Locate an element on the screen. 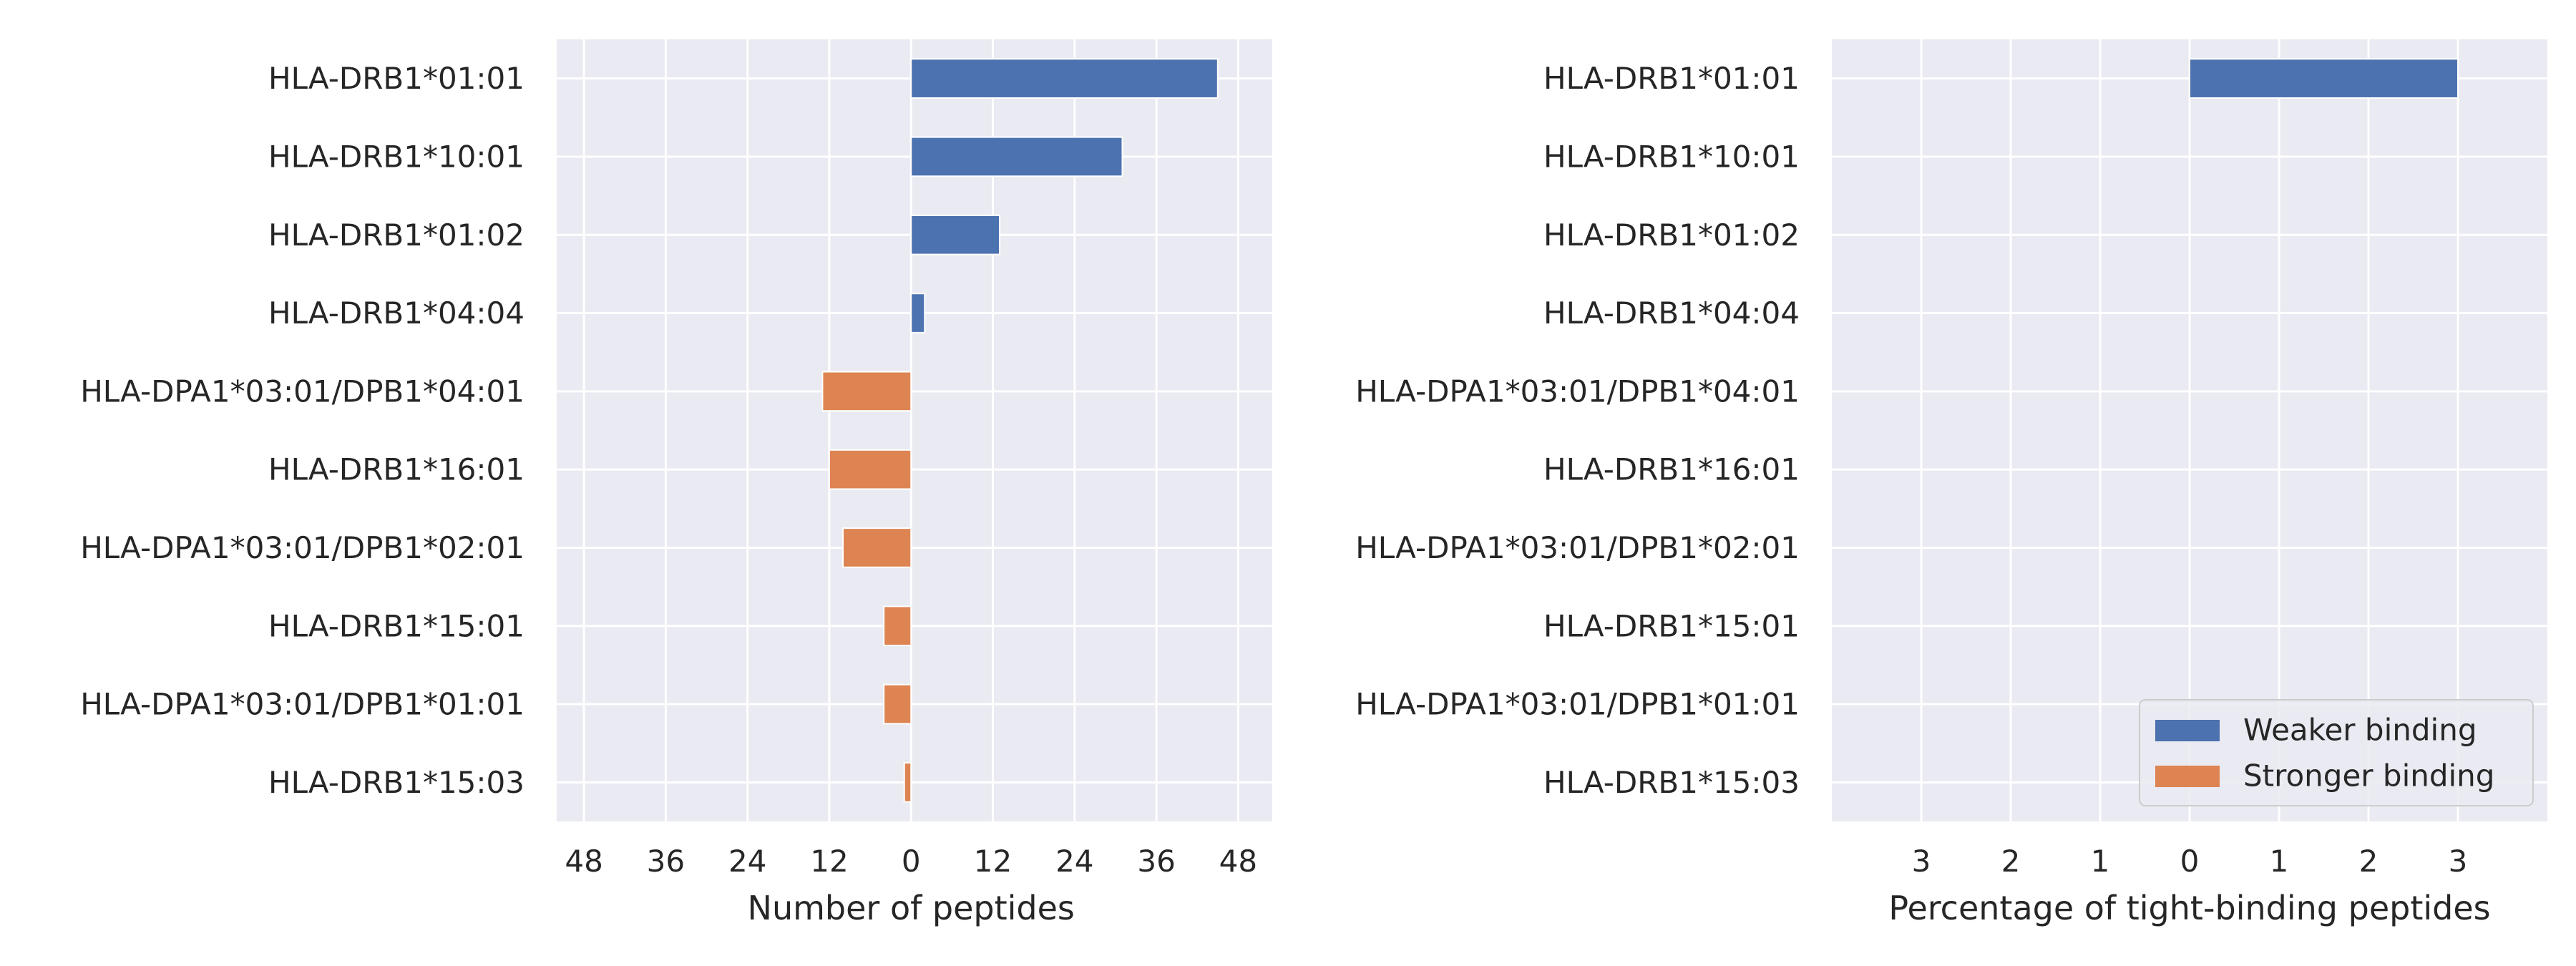 The width and height of the screenshot is (2576, 966). legend-label-weaker: Weaker binding is located at coordinates (2360, 730).